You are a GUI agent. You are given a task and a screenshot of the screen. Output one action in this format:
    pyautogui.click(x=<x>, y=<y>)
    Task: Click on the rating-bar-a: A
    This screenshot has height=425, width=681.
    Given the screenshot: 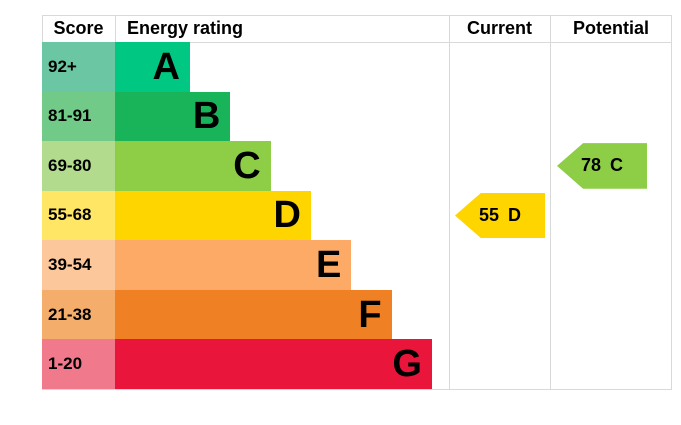 What is the action you would take?
    pyautogui.click(x=152, y=67)
    